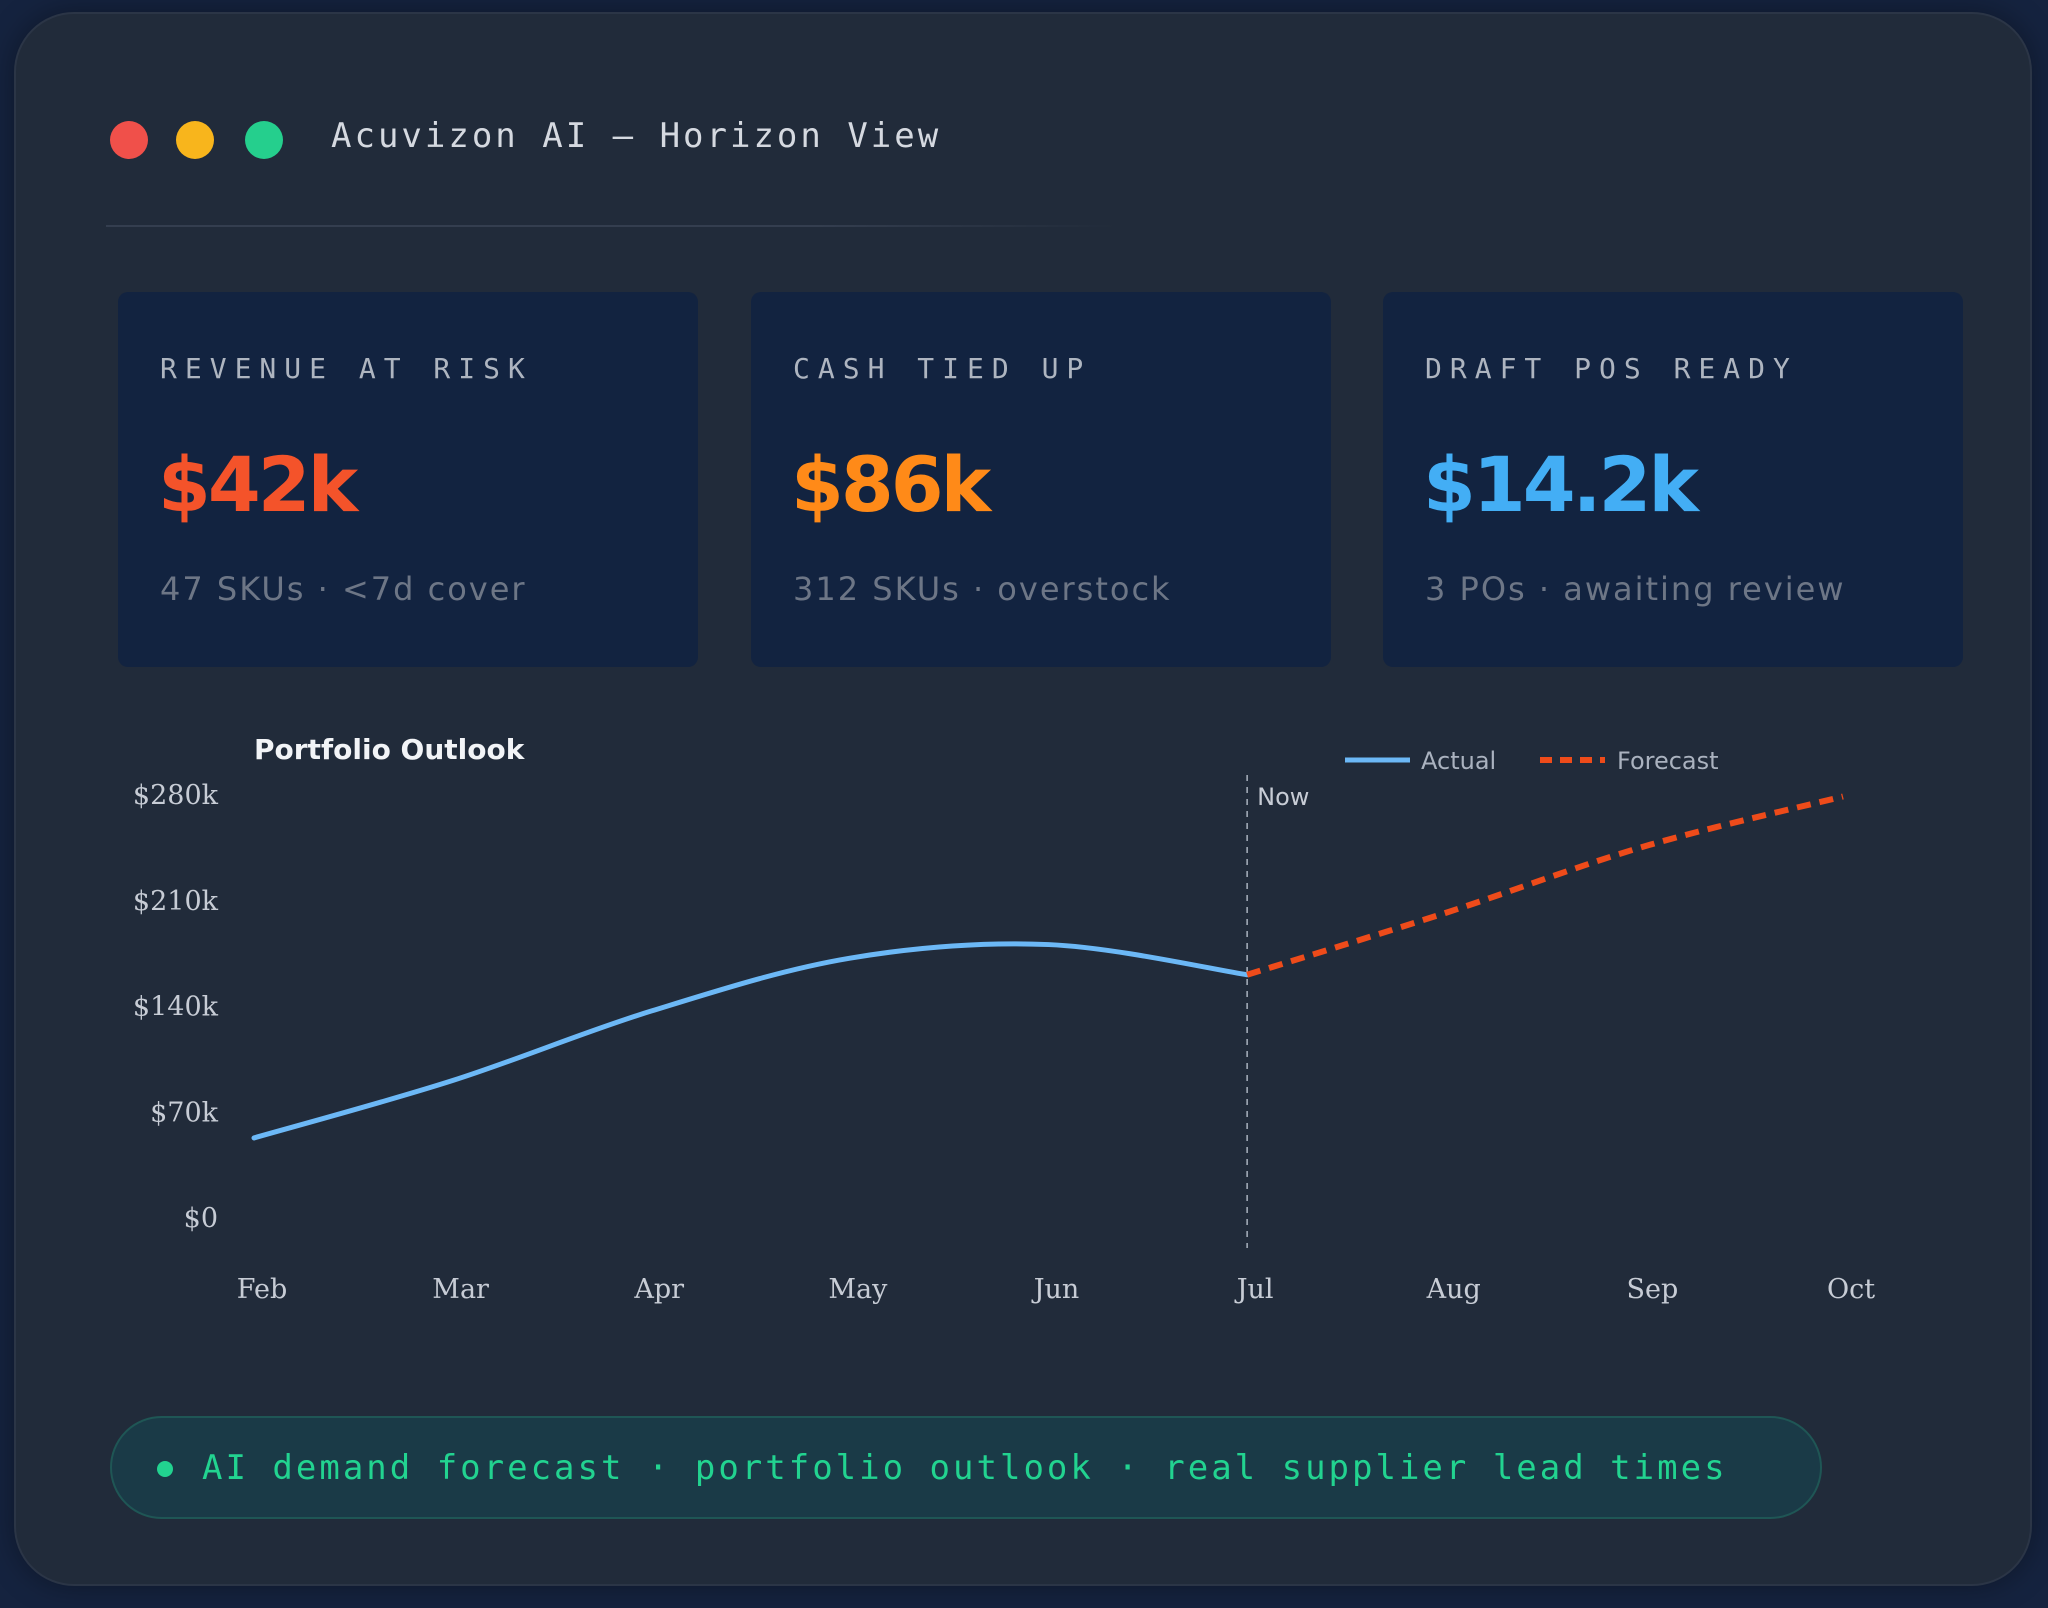 The image size is (2048, 1608). What do you see at coordinates (891, 484) in the screenshot?
I see `card-value: $86k` at bounding box center [891, 484].